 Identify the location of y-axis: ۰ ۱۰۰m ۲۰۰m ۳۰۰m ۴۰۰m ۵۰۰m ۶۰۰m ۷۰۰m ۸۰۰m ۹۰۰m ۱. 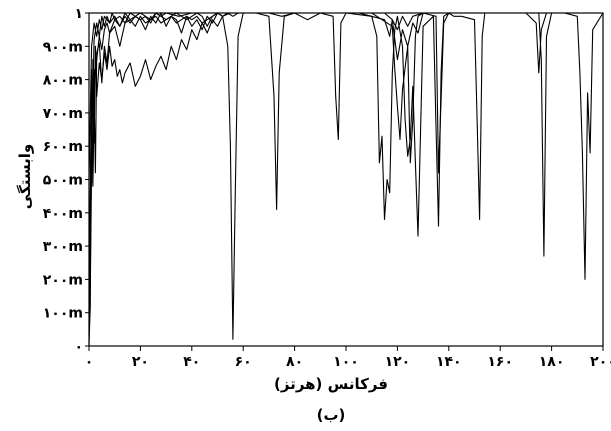
(66, 180).